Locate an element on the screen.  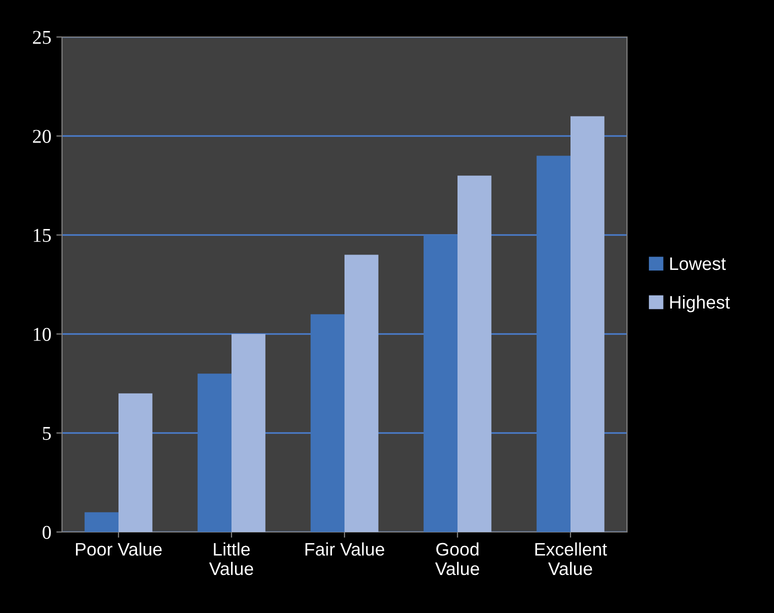
x-tick-label: Poor Value is located at coordinates (119, 549).